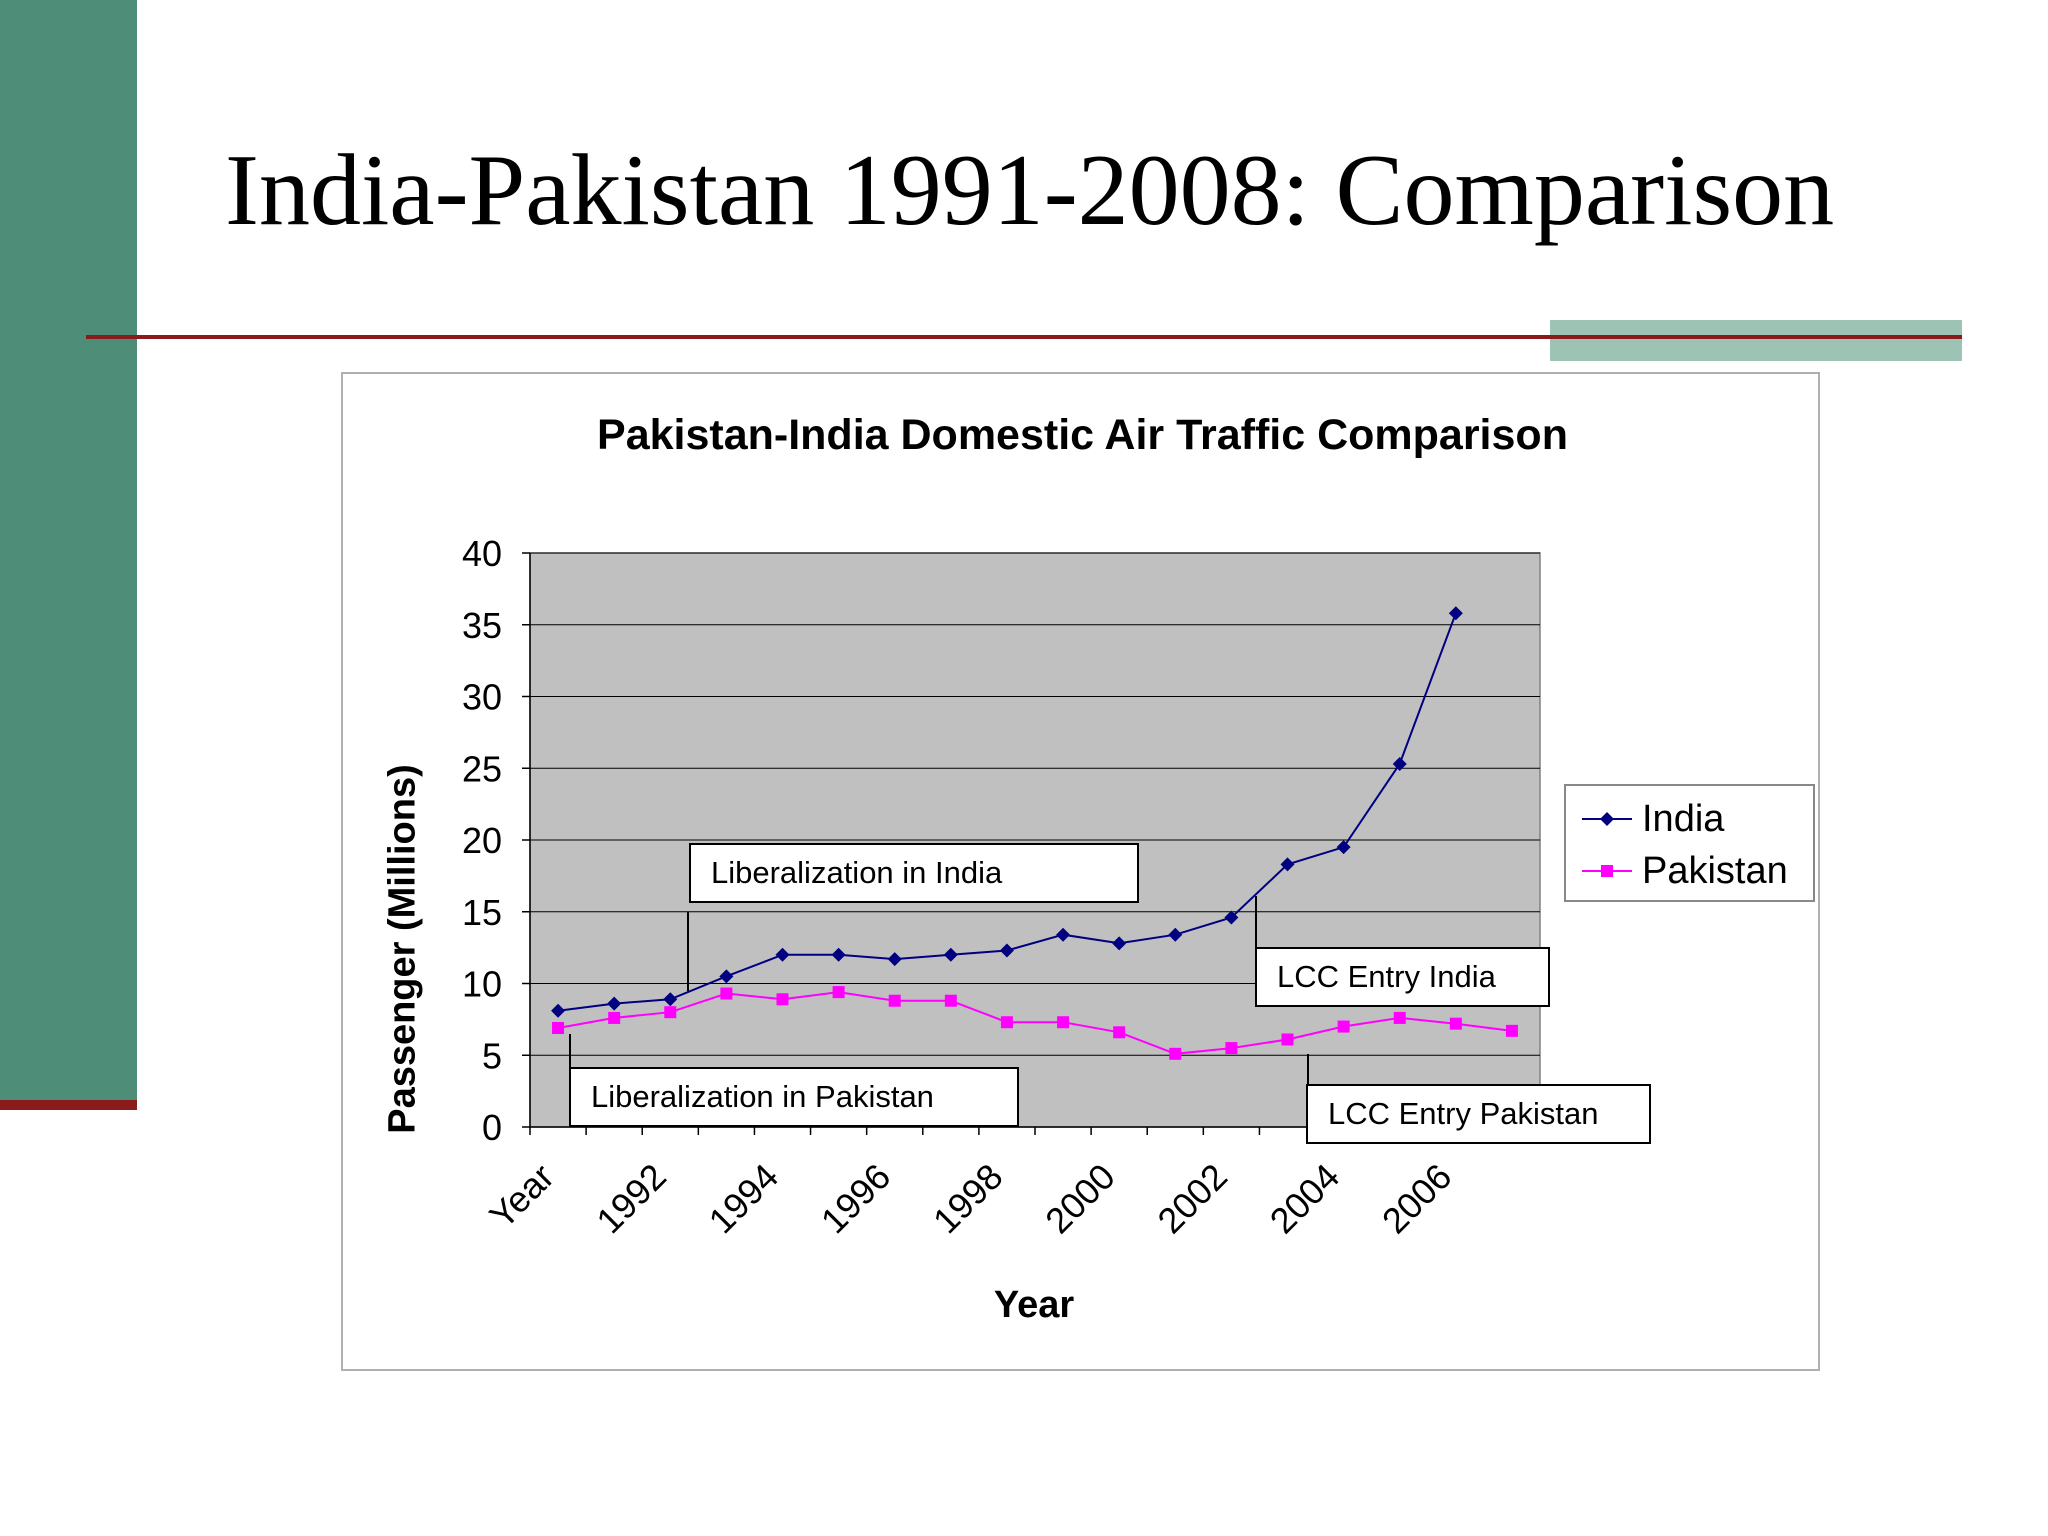 Image resolution: width=2048 pixels, height=1536 pixels. Describe the element at coordinates (1030, 190) in the screenshot. I see `slide-title: India-Pakistan 1991-2008: Comparison` at that location.